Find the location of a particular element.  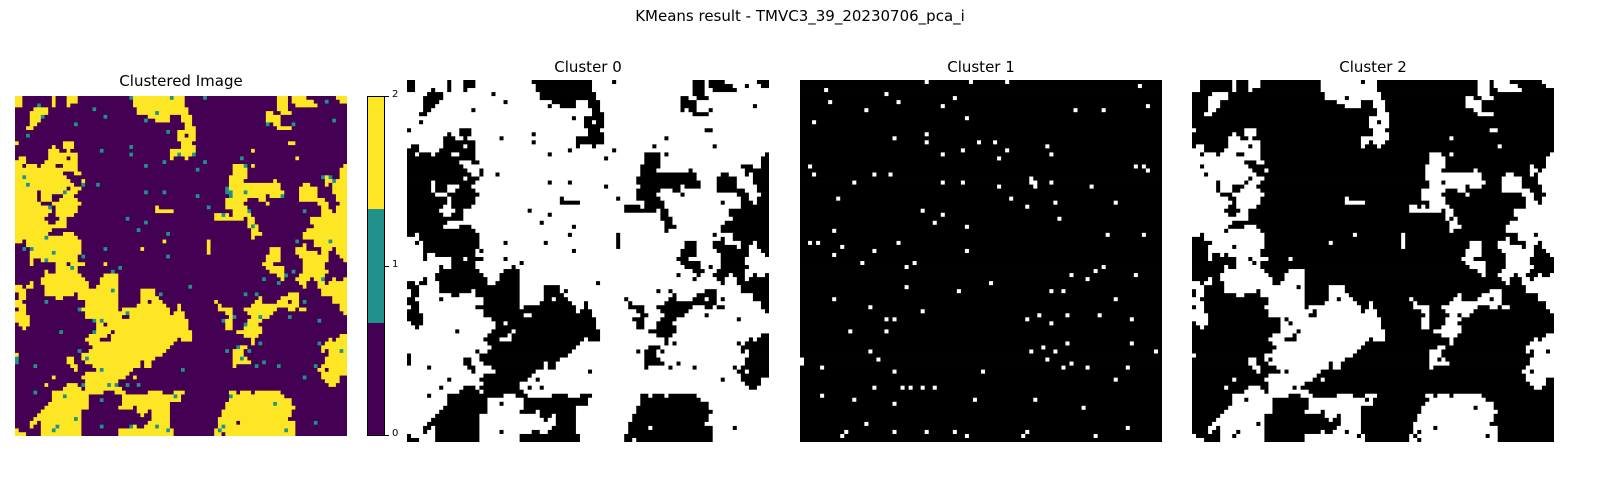

clustered-image is located at coordinates (181, 266).